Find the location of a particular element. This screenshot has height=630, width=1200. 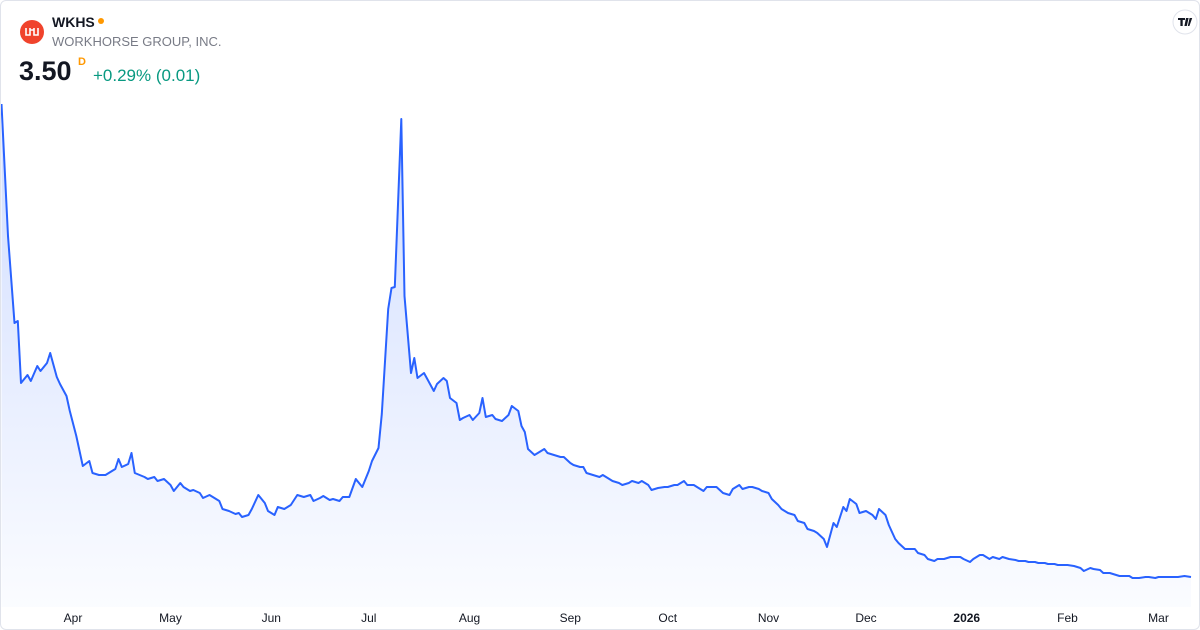

price-flag: D is located at coordinates (82, 62).